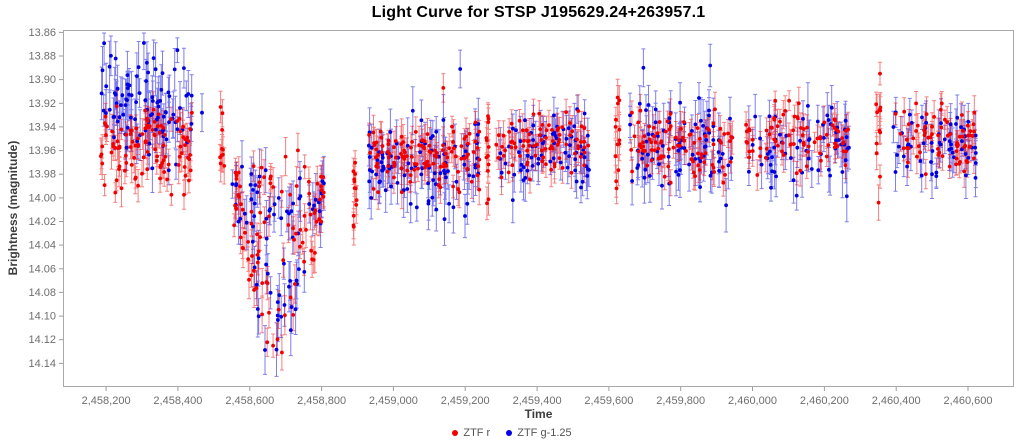  Describe the element at coordinates (477, 433) in the screenshot. I see `legend-label-r: ZTF r` at that location.